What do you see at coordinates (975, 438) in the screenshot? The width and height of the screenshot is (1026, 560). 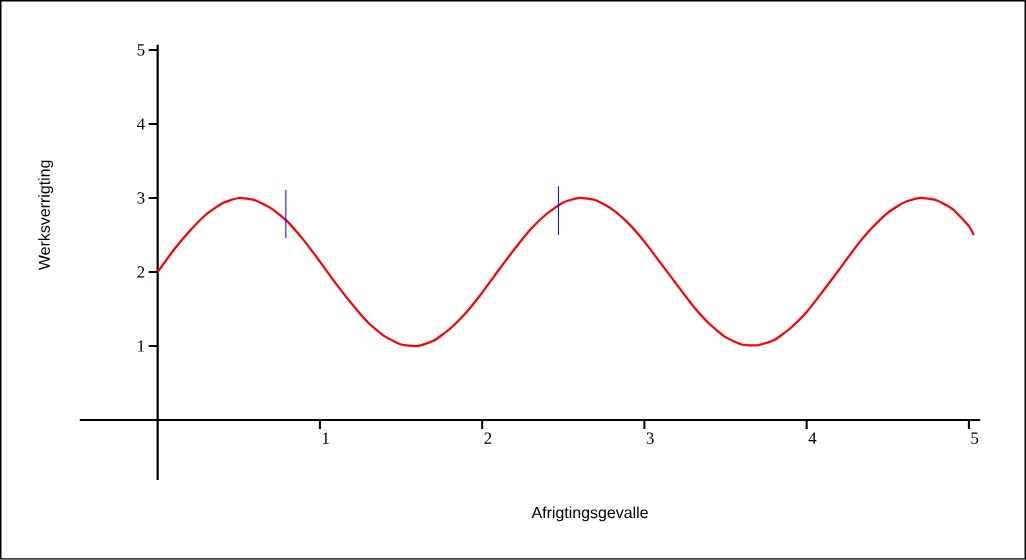 I see `x-tick-label: 5` at bounding box center [975, 438].